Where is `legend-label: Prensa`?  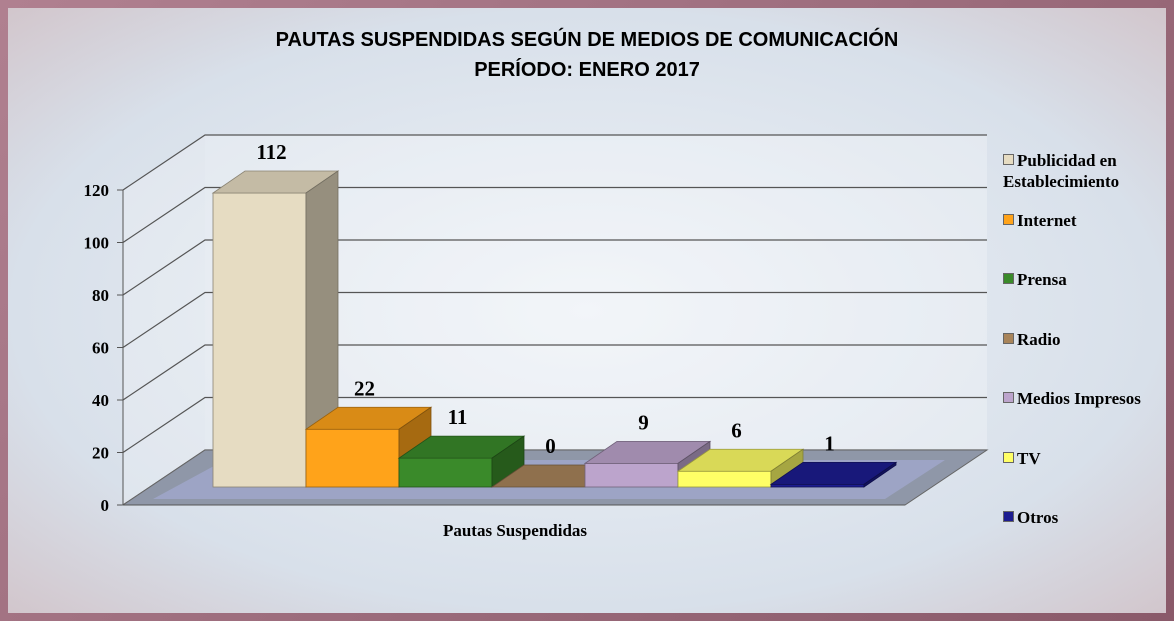 legend-label: Prensa is located at coordinates (1042, 279).